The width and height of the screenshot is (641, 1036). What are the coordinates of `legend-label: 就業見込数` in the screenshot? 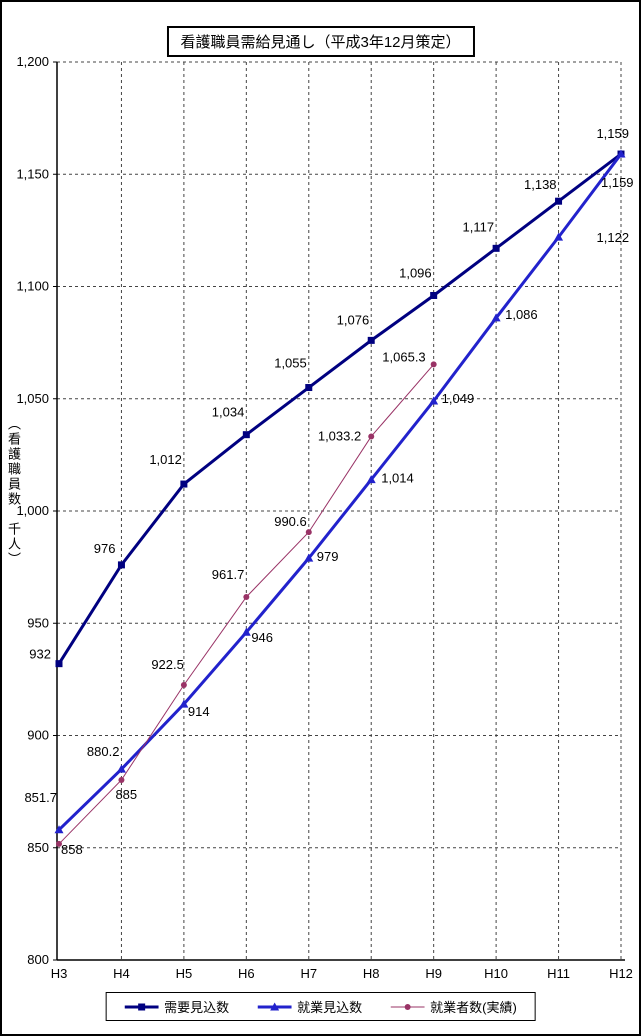 It's located at (330, 1007).